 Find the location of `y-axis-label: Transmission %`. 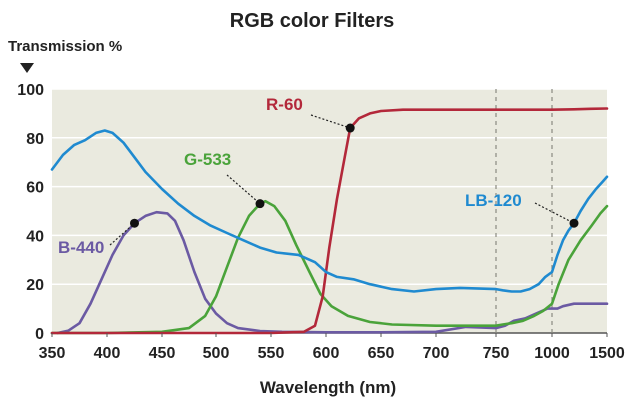

y-axis-label: Transmission % is located at coordinates (65, 46).